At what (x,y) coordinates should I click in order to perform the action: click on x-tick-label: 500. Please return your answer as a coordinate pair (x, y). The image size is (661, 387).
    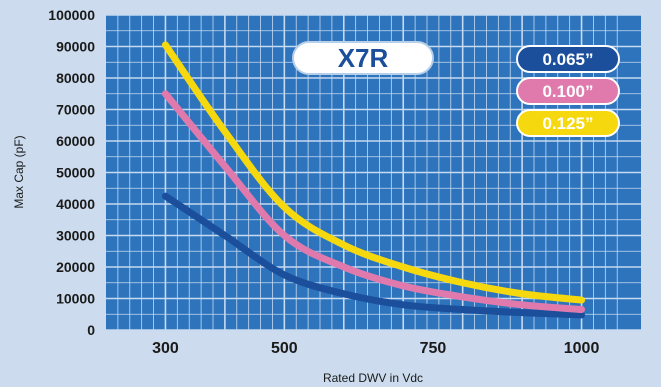
    Looking at the image, I should click on (284, 348).